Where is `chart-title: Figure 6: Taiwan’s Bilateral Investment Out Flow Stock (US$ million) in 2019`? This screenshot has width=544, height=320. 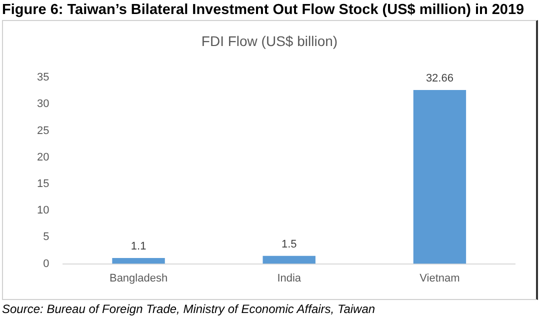 chart-title: Figure 6: Taiwan’s Bilateral Investment Out Flow Stock (US$ million) in 2019 is located at coordinates (263, 10).